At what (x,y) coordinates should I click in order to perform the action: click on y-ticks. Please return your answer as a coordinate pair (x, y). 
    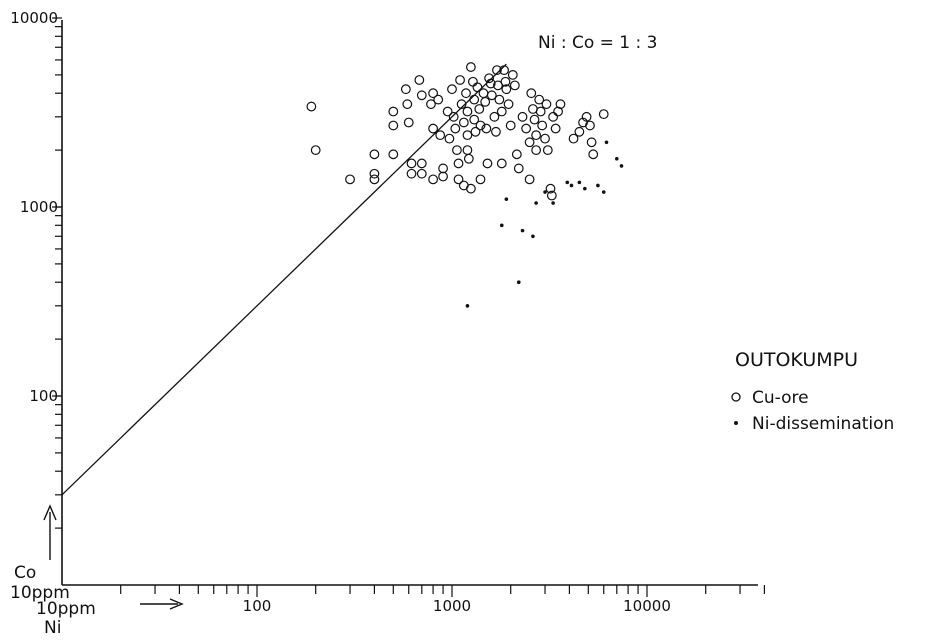
    Looking at the image, I should click on (57, 273).